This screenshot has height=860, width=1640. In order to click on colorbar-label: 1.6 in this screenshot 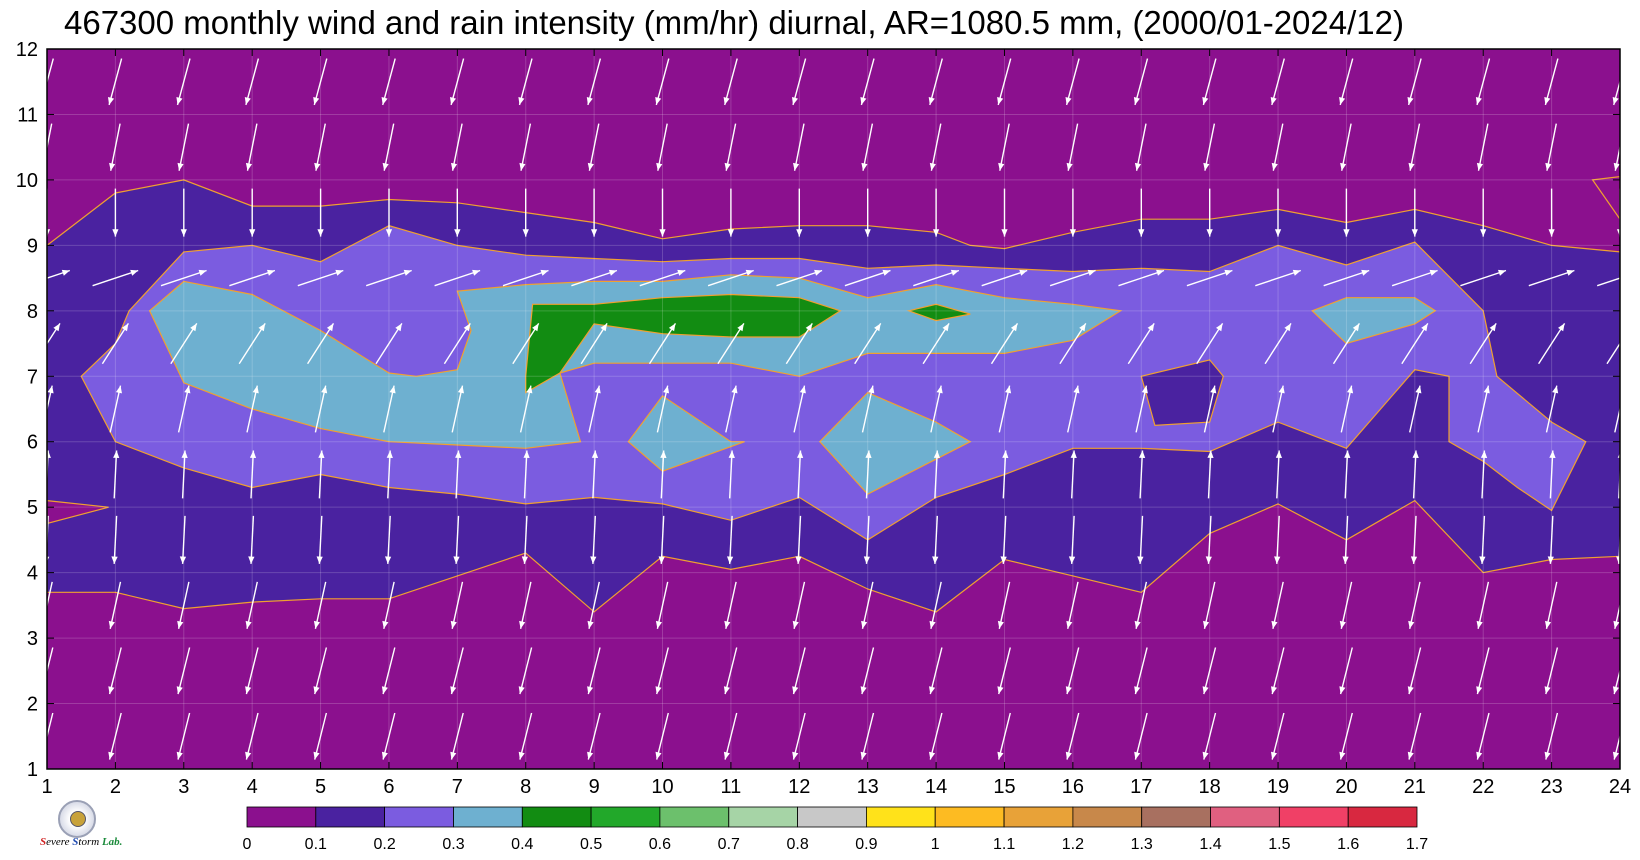, I will do `click(1348, 844)`.